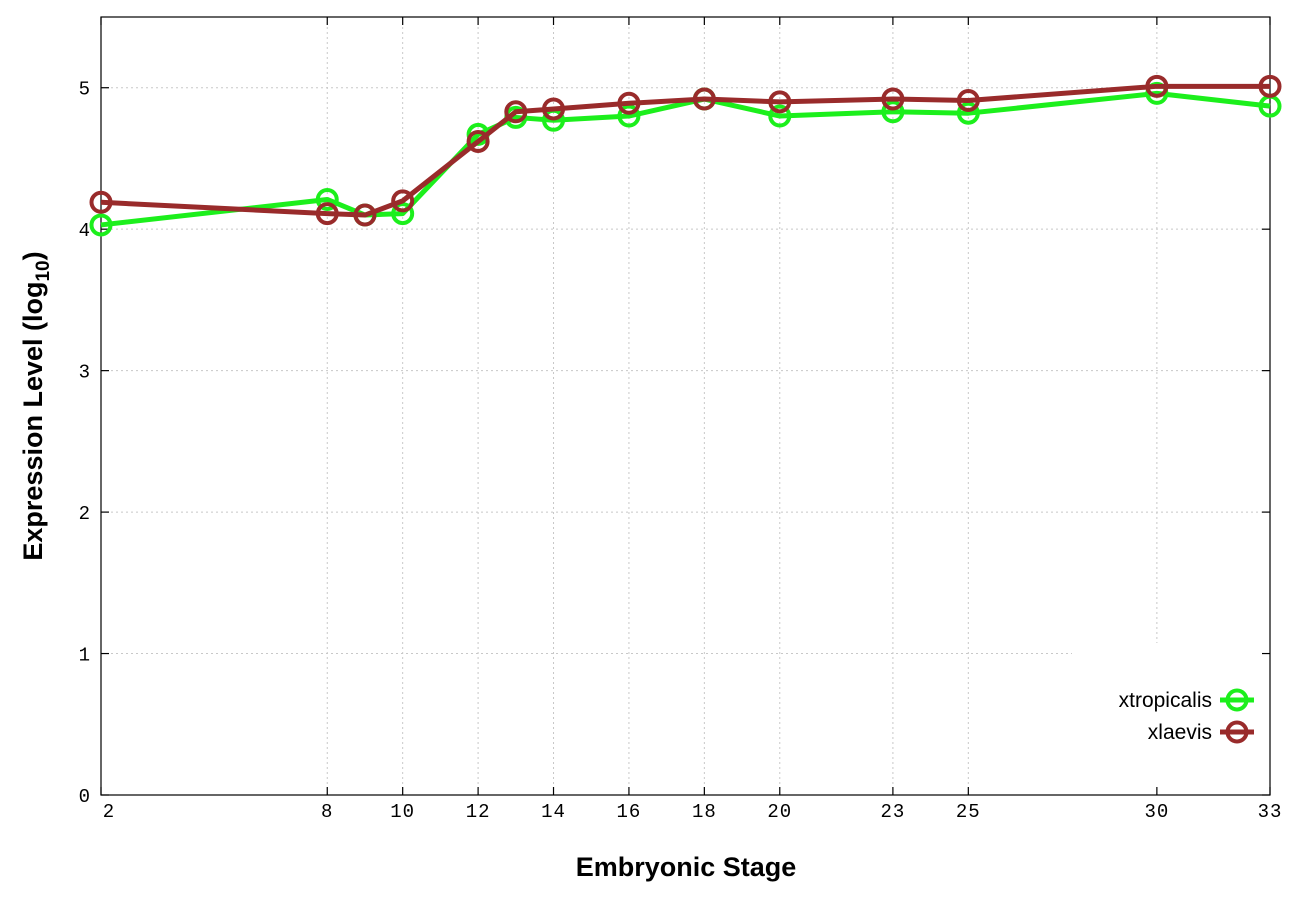 This screenshot has width=1296, height=907. What do you see at coordinates (629, 812) in the screenshot?
I see `x-tick-label: 16` at bounding box center [629, 812].